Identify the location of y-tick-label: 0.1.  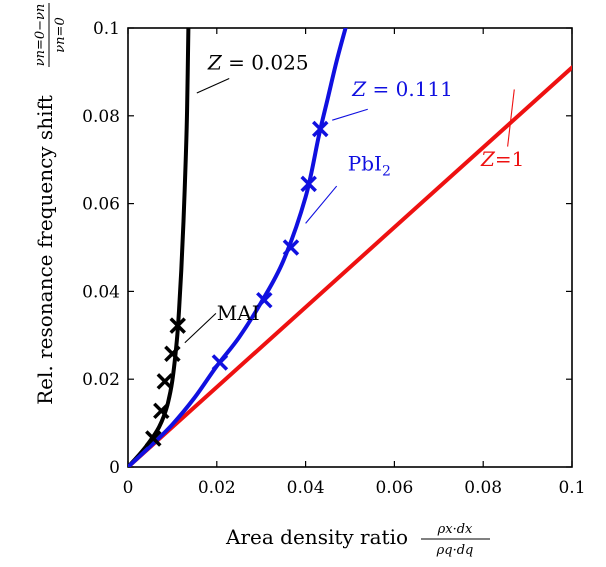
(106, 29).